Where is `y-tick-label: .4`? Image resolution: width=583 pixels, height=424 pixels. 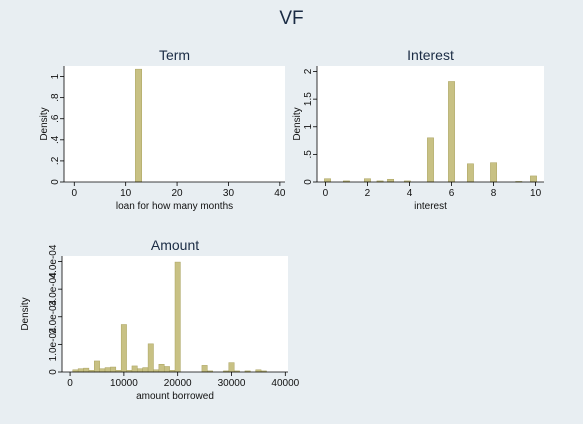
y-tick-label: .4 is located at coordinates (55, 139).